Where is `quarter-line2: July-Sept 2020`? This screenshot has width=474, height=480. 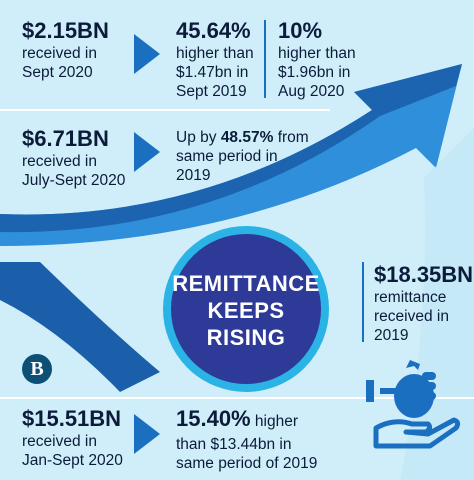 quarter-line2: July-Sept 2020 is located at coordinates (74, 180).